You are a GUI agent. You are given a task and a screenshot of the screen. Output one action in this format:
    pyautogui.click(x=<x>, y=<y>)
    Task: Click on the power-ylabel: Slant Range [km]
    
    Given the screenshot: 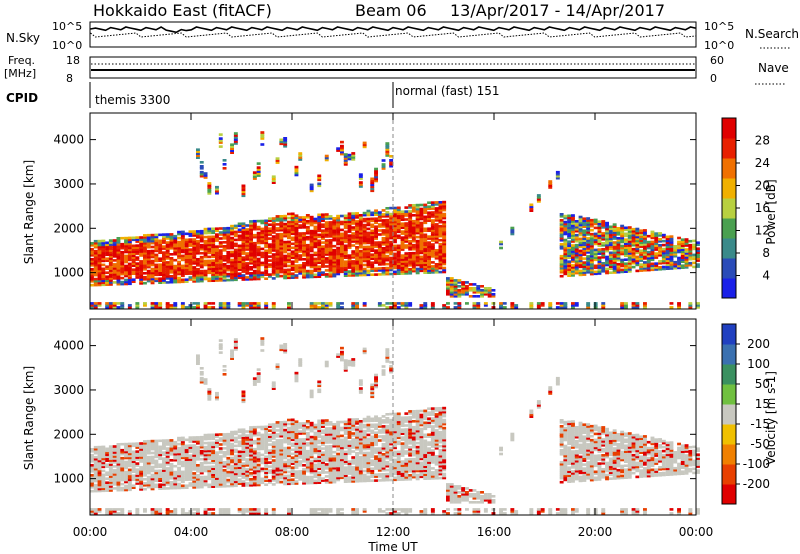 What is the action you would take?
    pyautogui.click(x=29, y=212)
    